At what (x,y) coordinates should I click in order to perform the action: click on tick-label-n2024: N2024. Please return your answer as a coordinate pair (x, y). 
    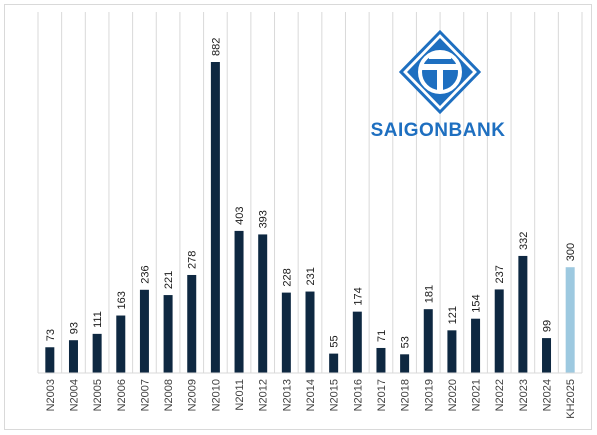
    Looking at the image, I should click on (548, 395).